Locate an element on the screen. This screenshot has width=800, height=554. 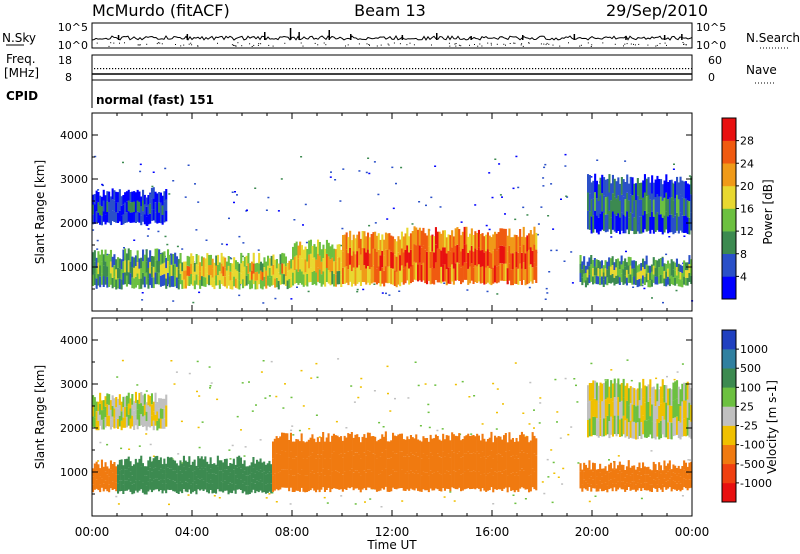
power-colorbar-segment is located at coordinates (729, 197).